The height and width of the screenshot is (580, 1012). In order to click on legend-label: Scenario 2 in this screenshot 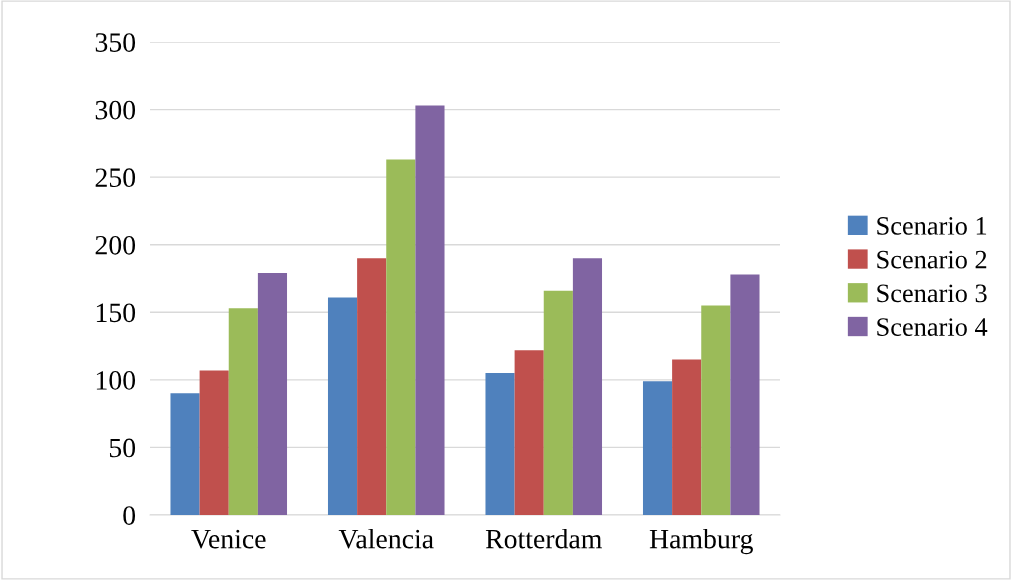, I will do `click(932, 259)`.